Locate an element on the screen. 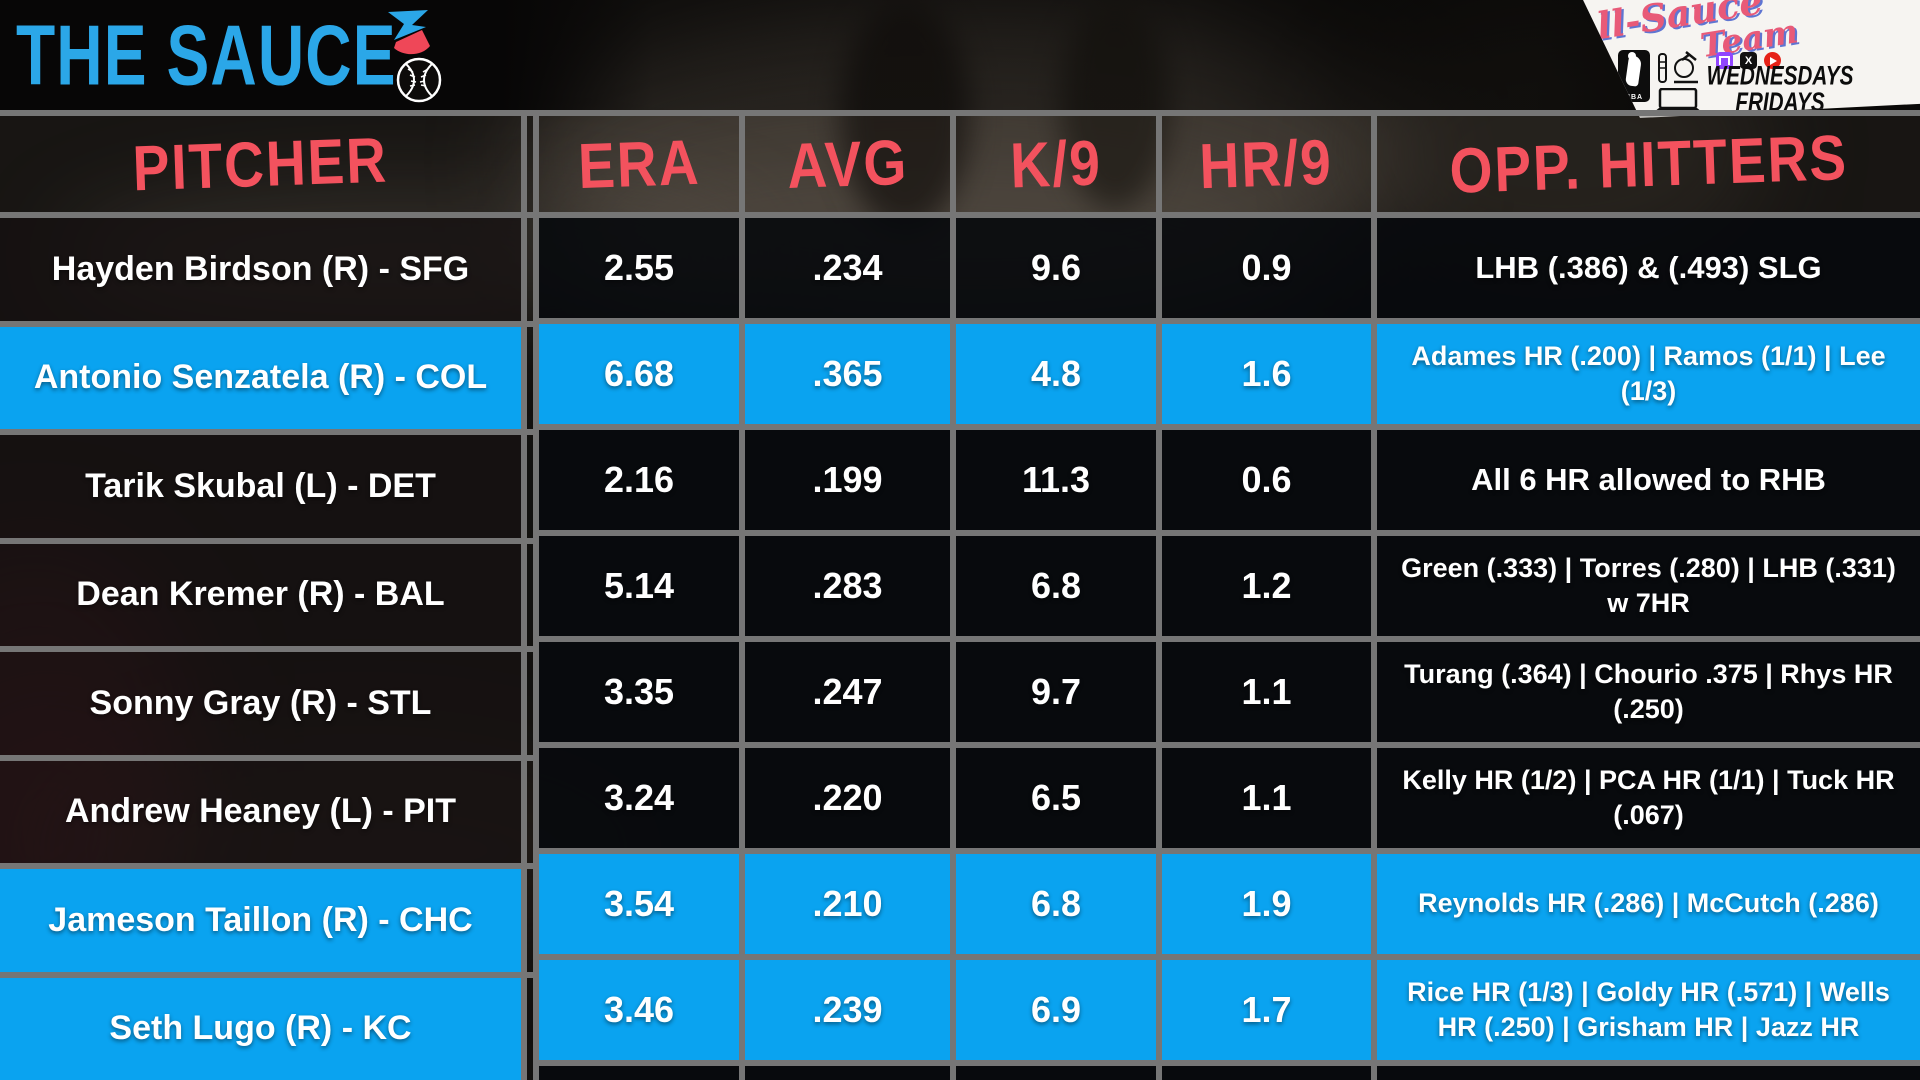 The image size is (1920, 1080). era-cell: 2.16 is located at coordinates (639, 480).